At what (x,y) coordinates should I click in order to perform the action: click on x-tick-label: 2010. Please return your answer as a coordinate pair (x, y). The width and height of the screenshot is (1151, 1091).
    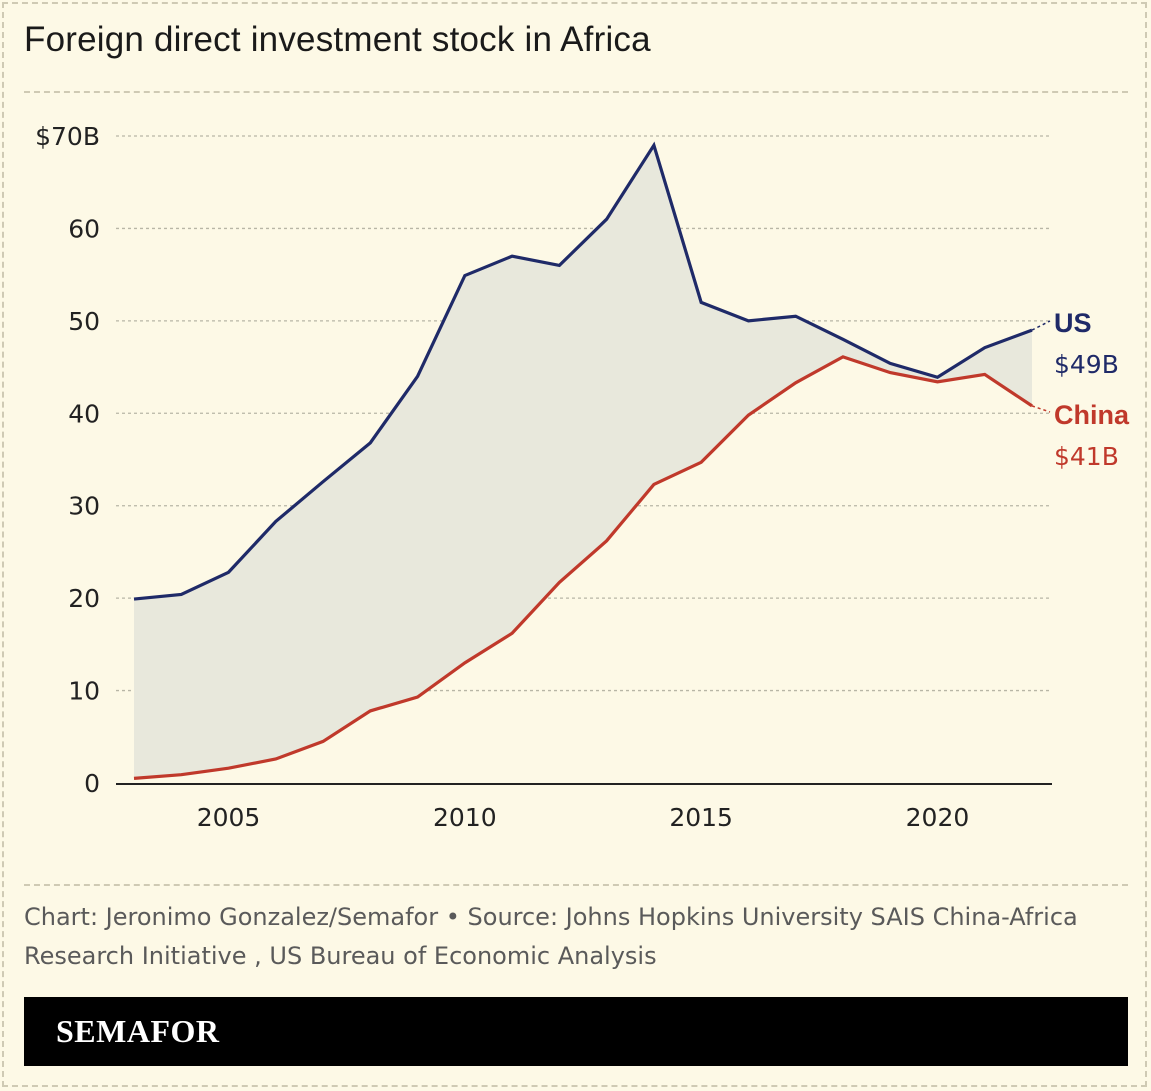
    Looking at the image, I should click on (465, 817).